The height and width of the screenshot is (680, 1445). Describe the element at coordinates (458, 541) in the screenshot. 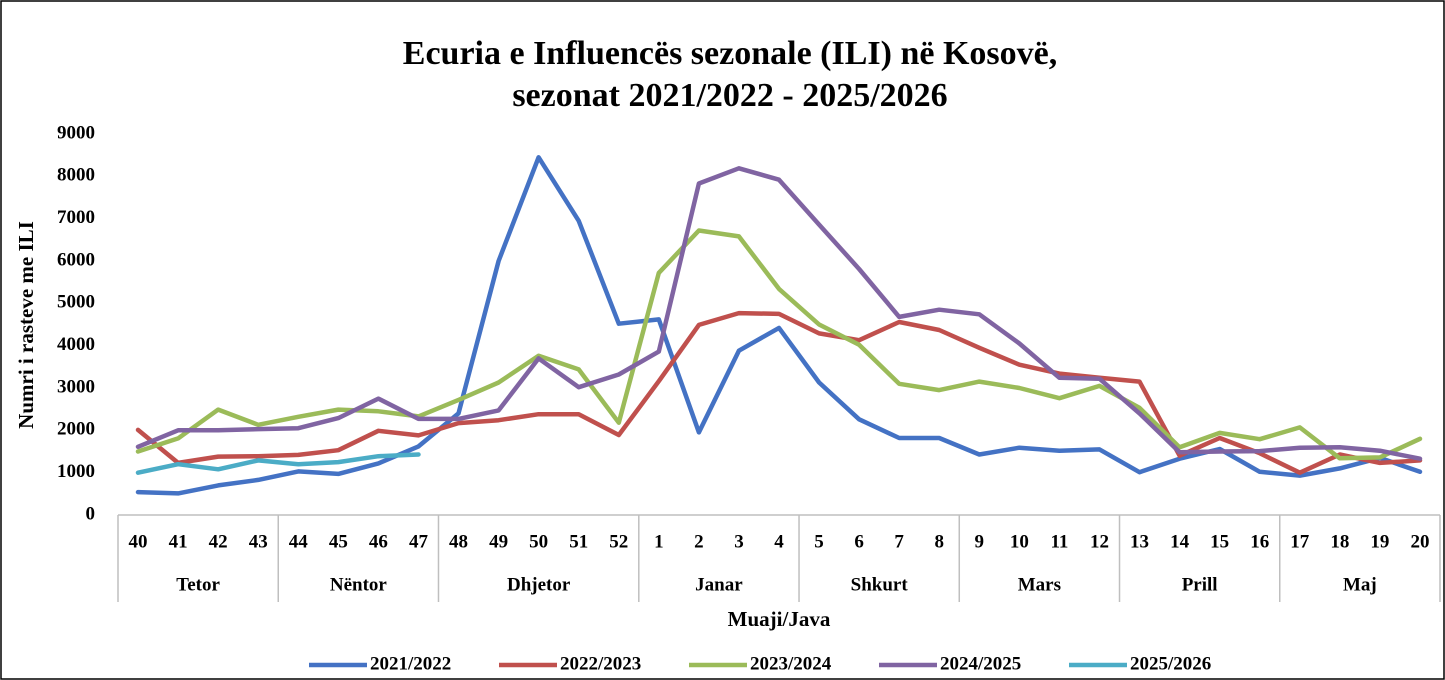

I see `x-tick-label: 48` at that location.